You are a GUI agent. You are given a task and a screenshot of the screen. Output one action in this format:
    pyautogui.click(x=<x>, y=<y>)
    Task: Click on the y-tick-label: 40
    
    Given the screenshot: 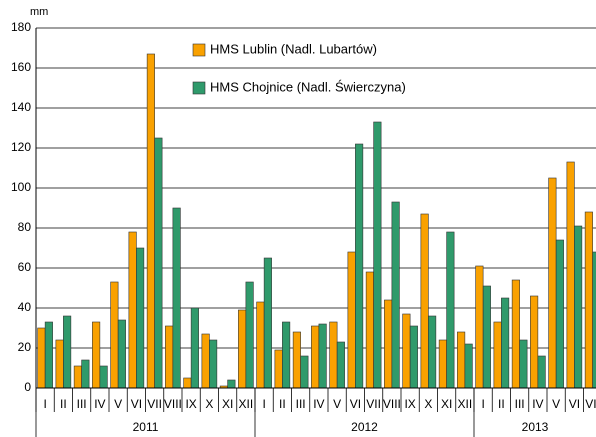 What is the action you would take?
    pyautogui.click(x=25, y=307)
    